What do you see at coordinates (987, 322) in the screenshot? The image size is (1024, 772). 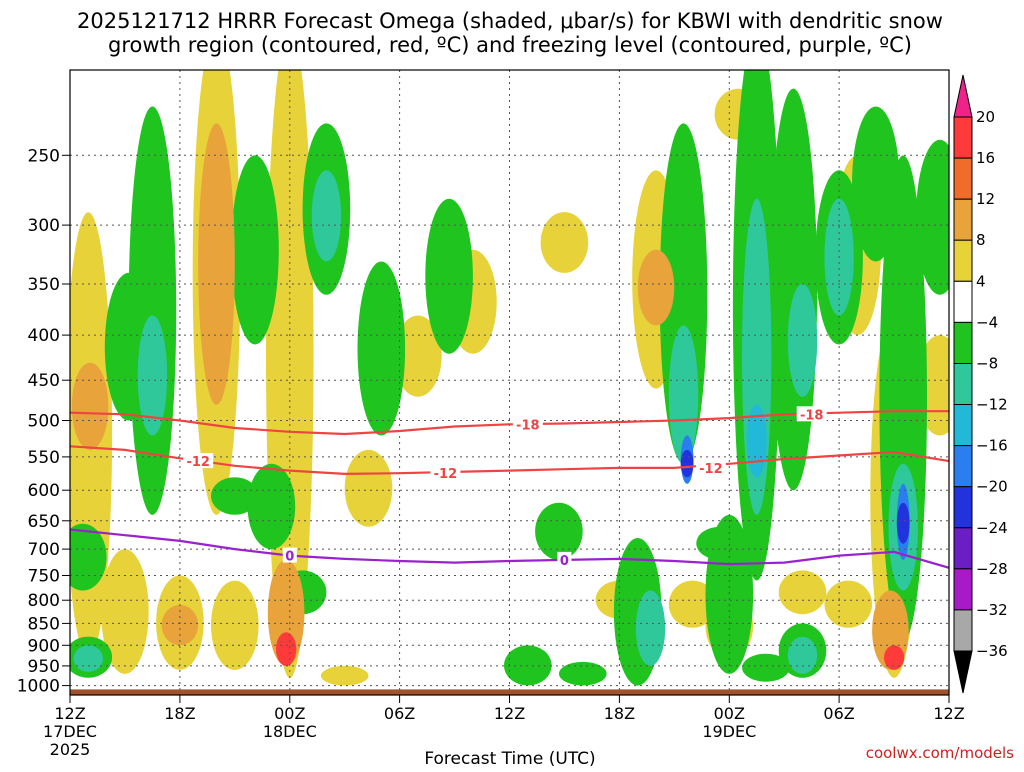 I see `colorbar-tick-label: −4` at bounding box center [987, 322].